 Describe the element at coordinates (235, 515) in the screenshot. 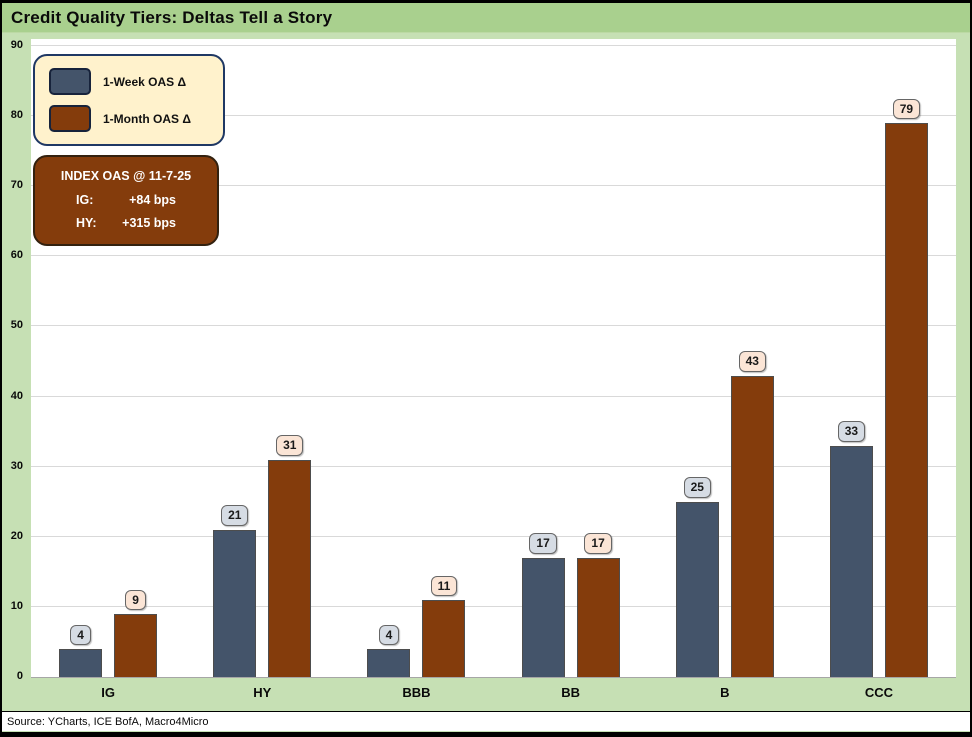

I see `bar-value-label: 21` at that location.